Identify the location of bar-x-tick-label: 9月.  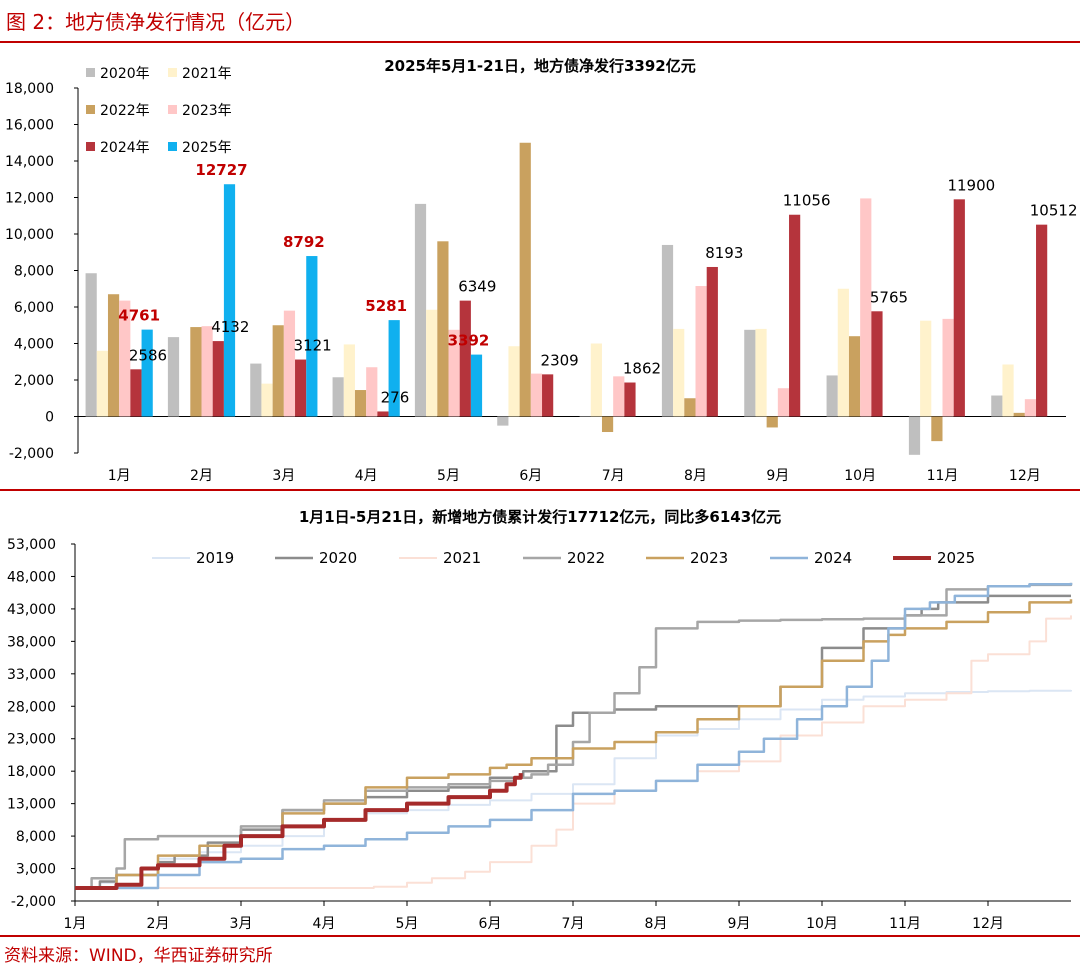
(777, 476).